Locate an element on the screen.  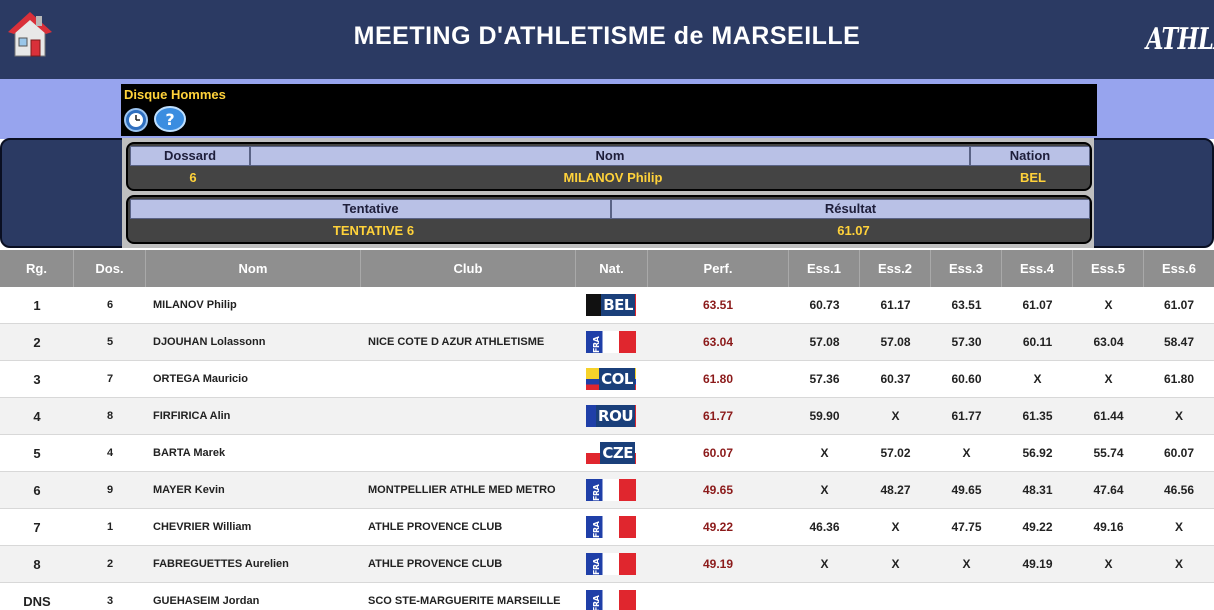
name-cell: MILANOV Philip is located at coordinates (195, 305).